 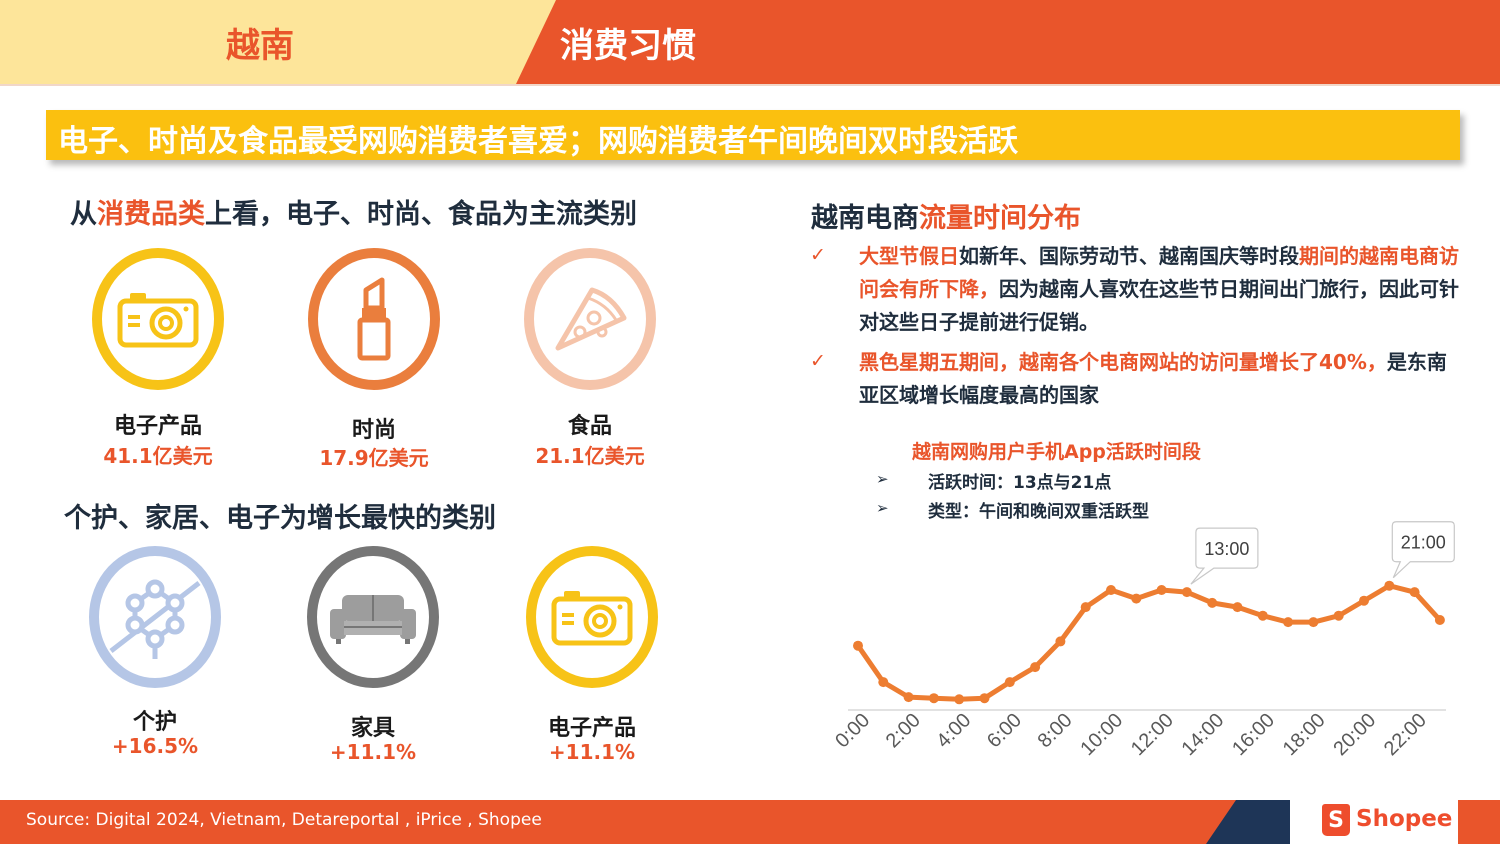 I want to click on callout-label: 13:00, so click(x=1226, y=549).